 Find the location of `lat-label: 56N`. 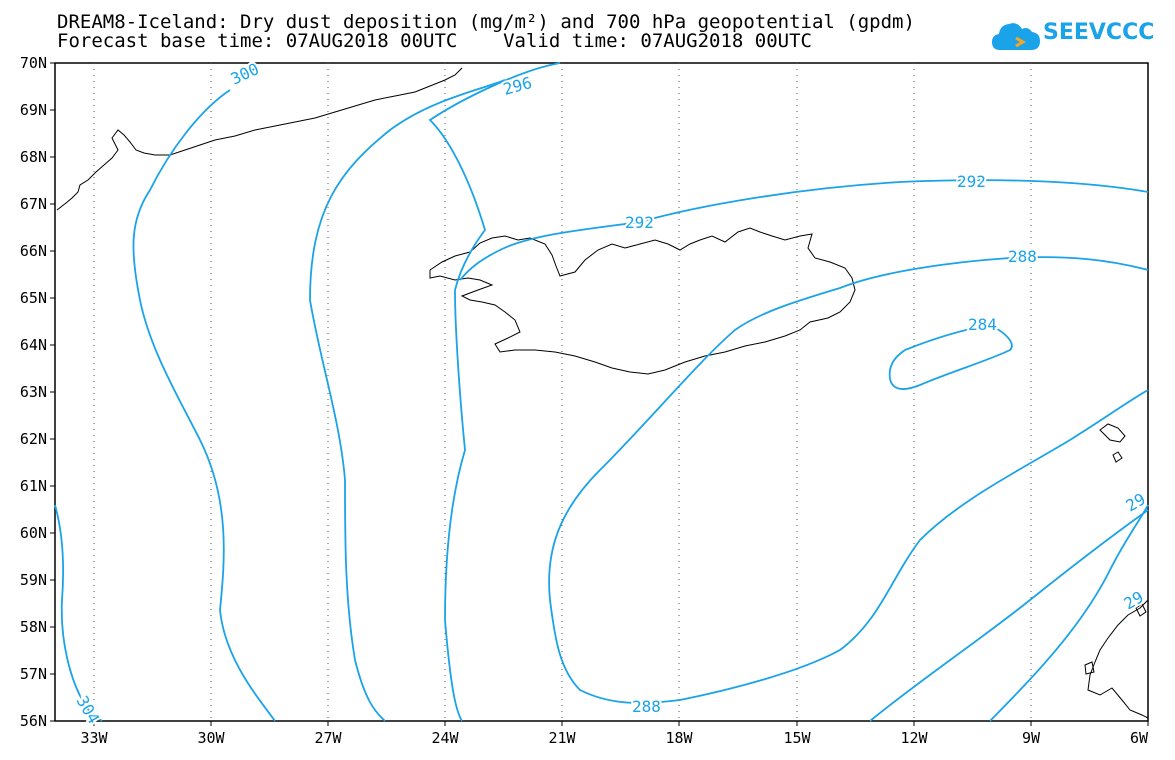

lat-label: 56N is located at coordinates (33, 721).